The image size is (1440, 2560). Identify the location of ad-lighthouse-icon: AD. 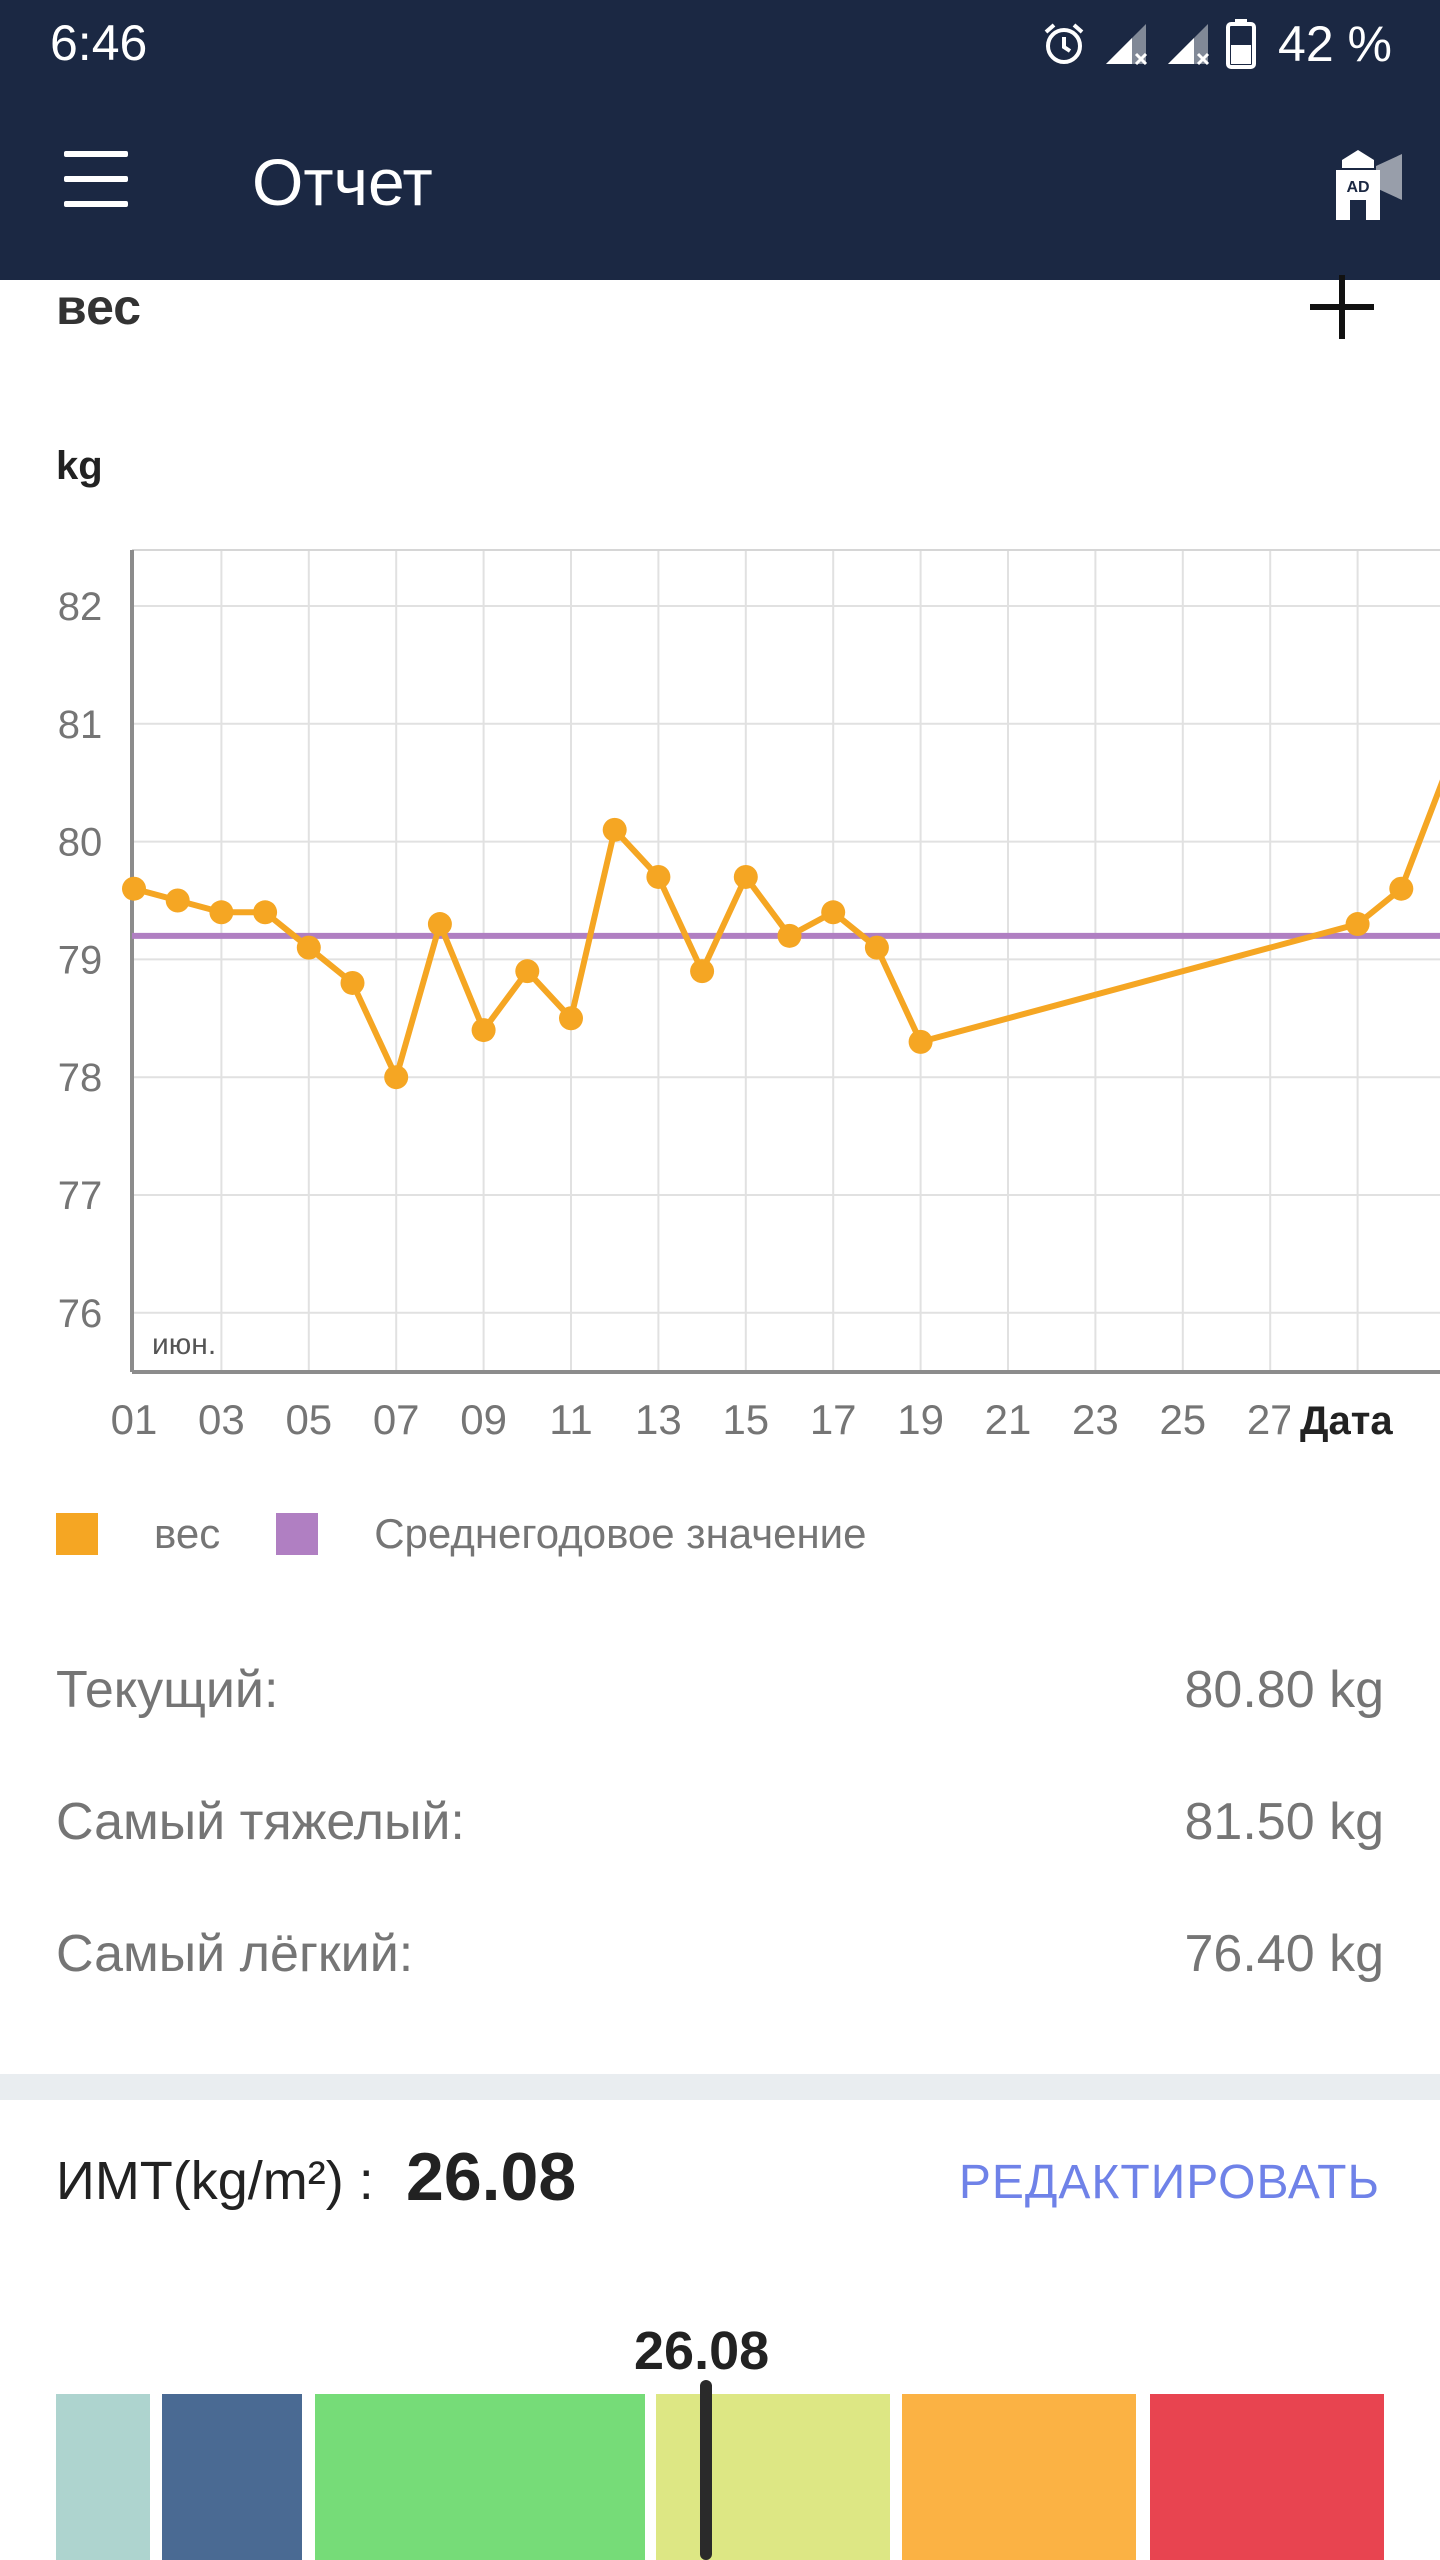
(1365, 182).